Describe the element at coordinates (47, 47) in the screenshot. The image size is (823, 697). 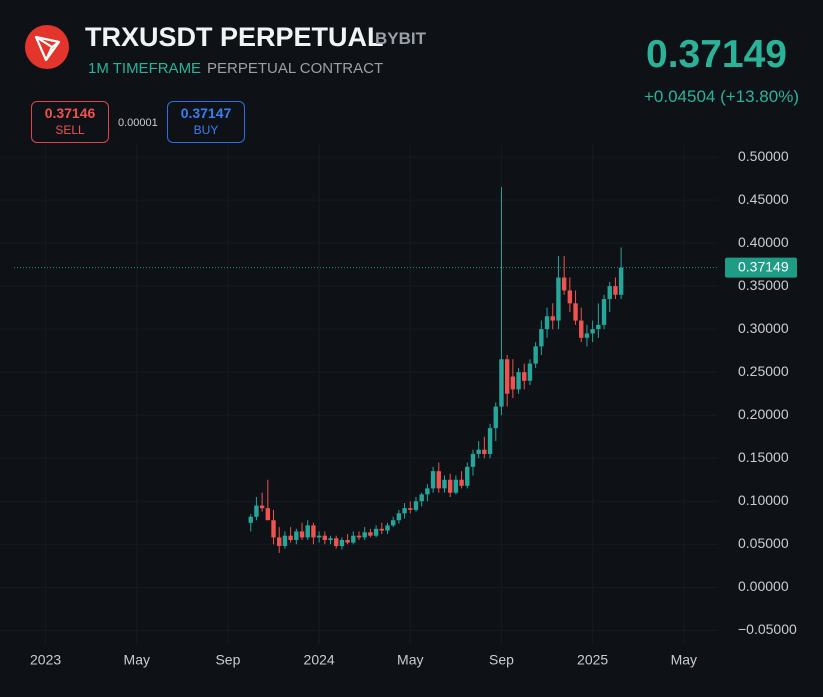
I see `logo` at that location.